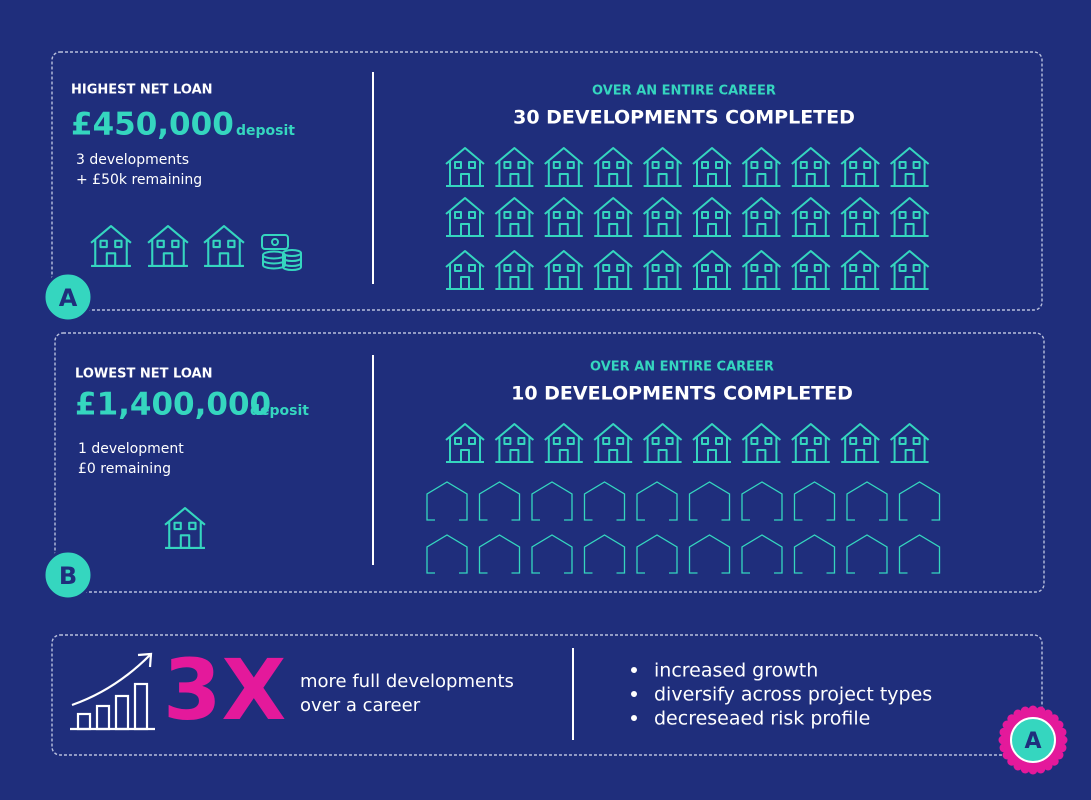 The width and height of the screenshot is (1091, 800). What do you see at coordinates (736, 671) in the screenshot?
I see `bullet: increased growth` at bounding box center [736, 671].